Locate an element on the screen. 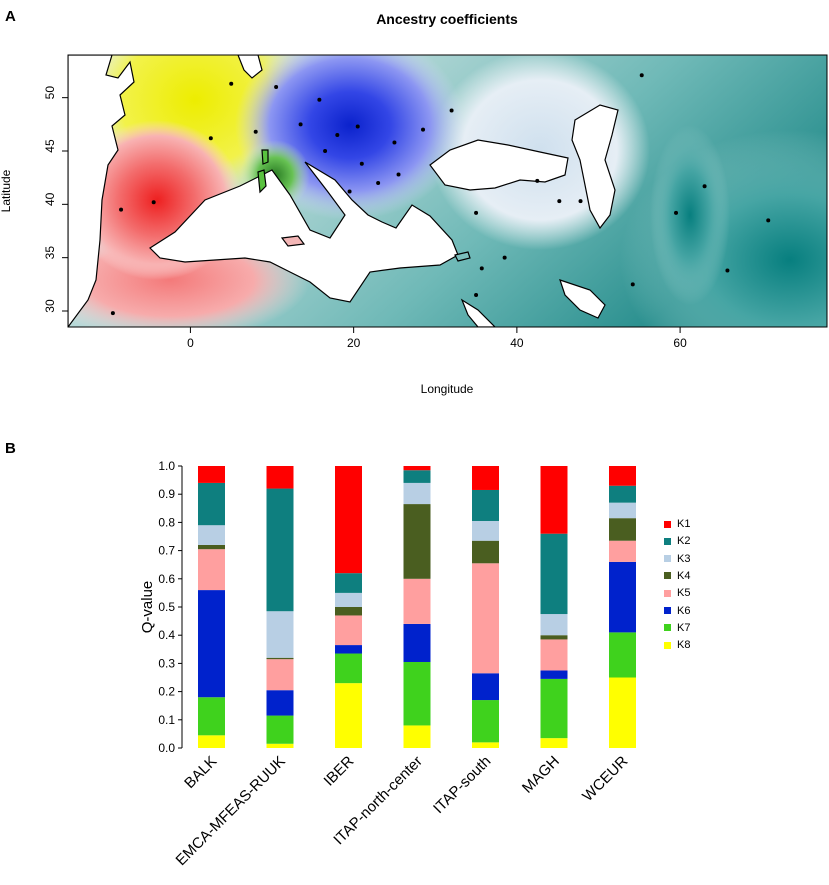 The height and width of the screenshot is (885, 829). red-sea is located at coordinates (478, 312).